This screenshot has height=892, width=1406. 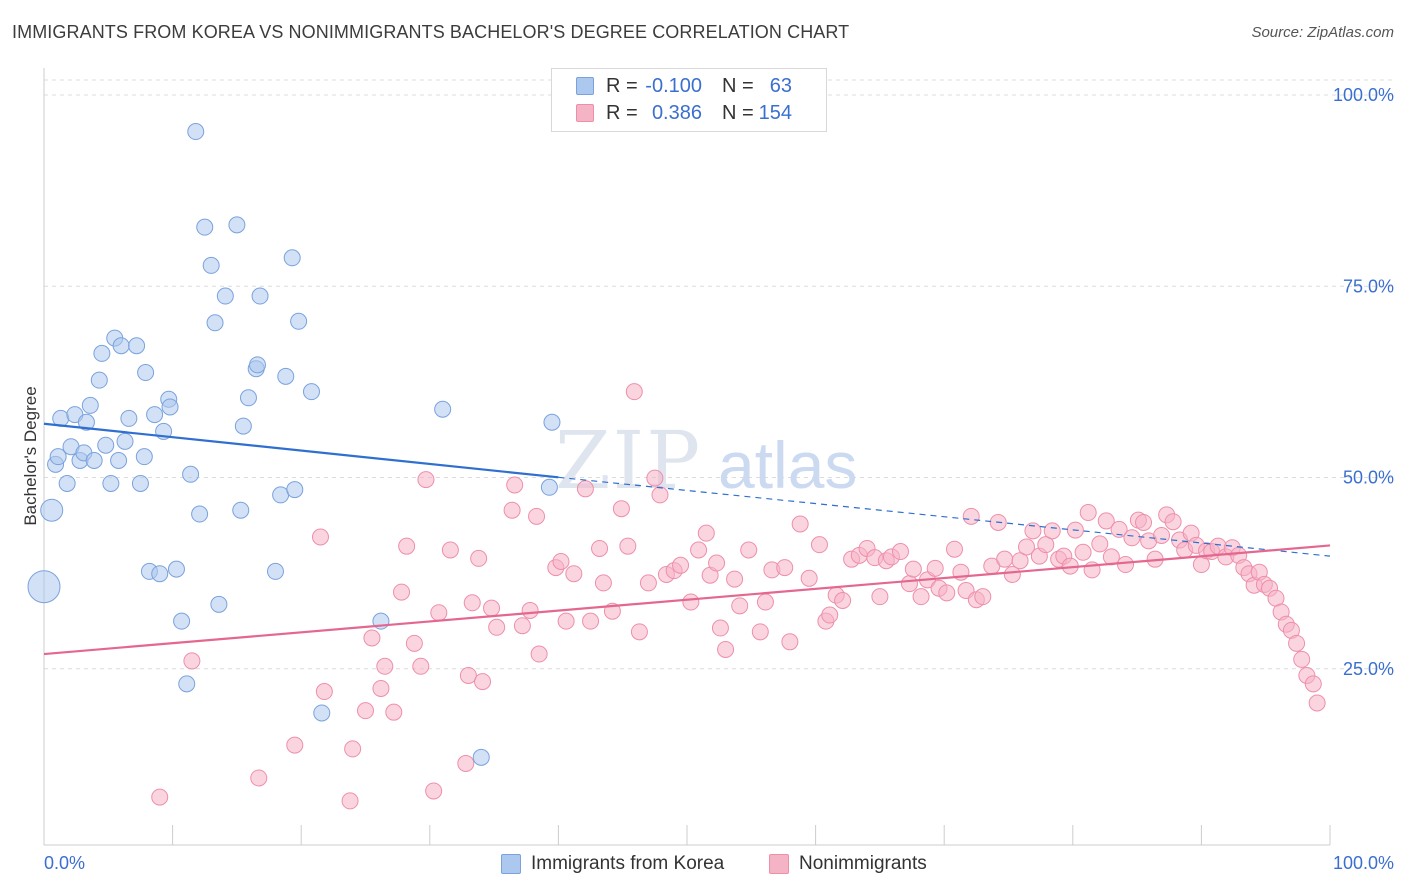 What do you see at coordinates (585, 86) in the screenshot?
I see `korea-swatch` at bounding box center [585, 86].